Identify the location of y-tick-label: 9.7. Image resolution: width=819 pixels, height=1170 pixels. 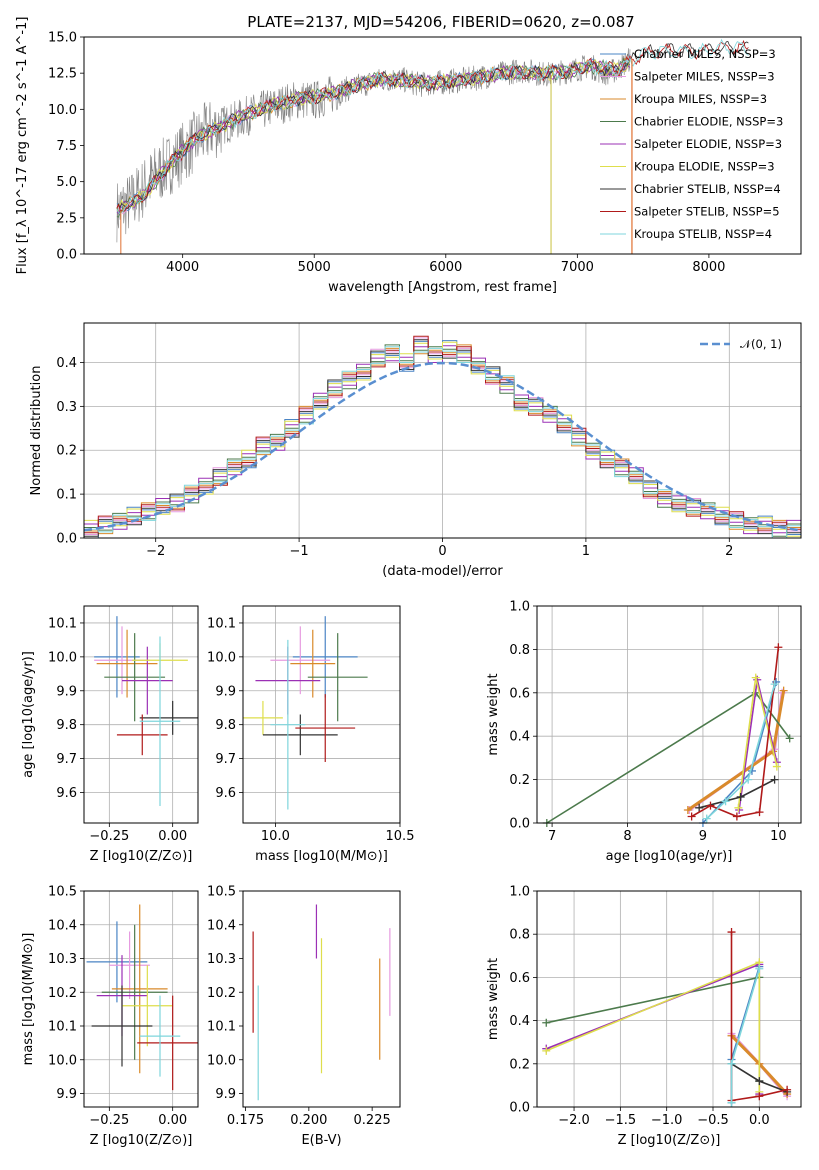
(225, 759).